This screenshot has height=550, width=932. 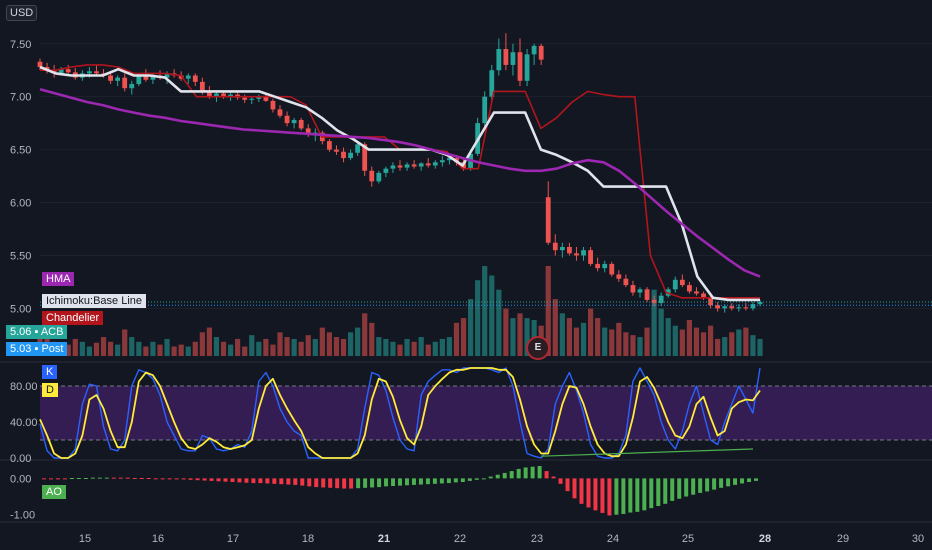 I want to click on stoch-k-line, so click(x=400, y=413).